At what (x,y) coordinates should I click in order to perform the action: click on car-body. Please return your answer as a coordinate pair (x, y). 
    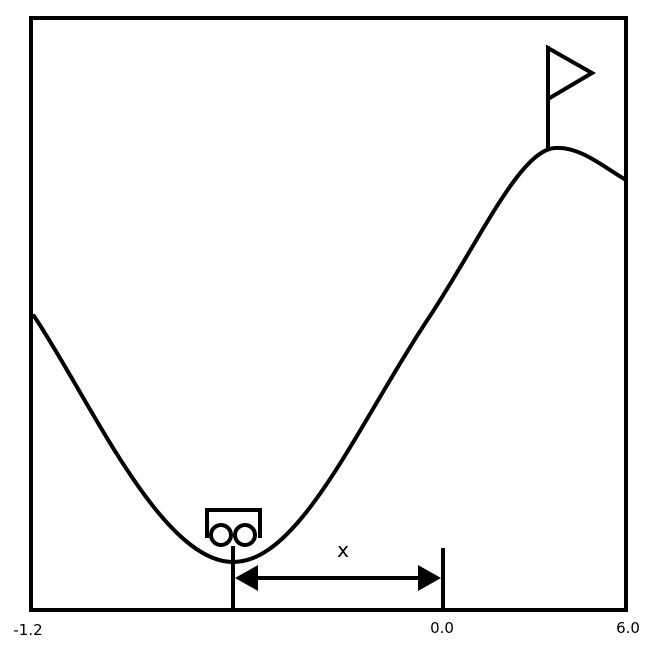
    Looking at the image, I should click on (233, 523).